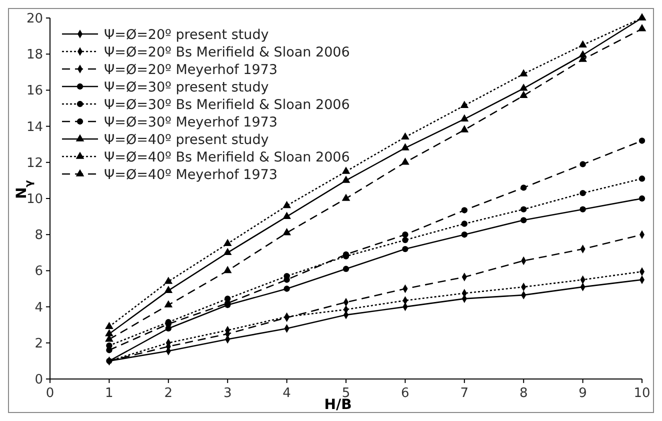  Describe the element at coordinates (286, 393) in the screenshot. I see `x-tick-label: 4` at that location.